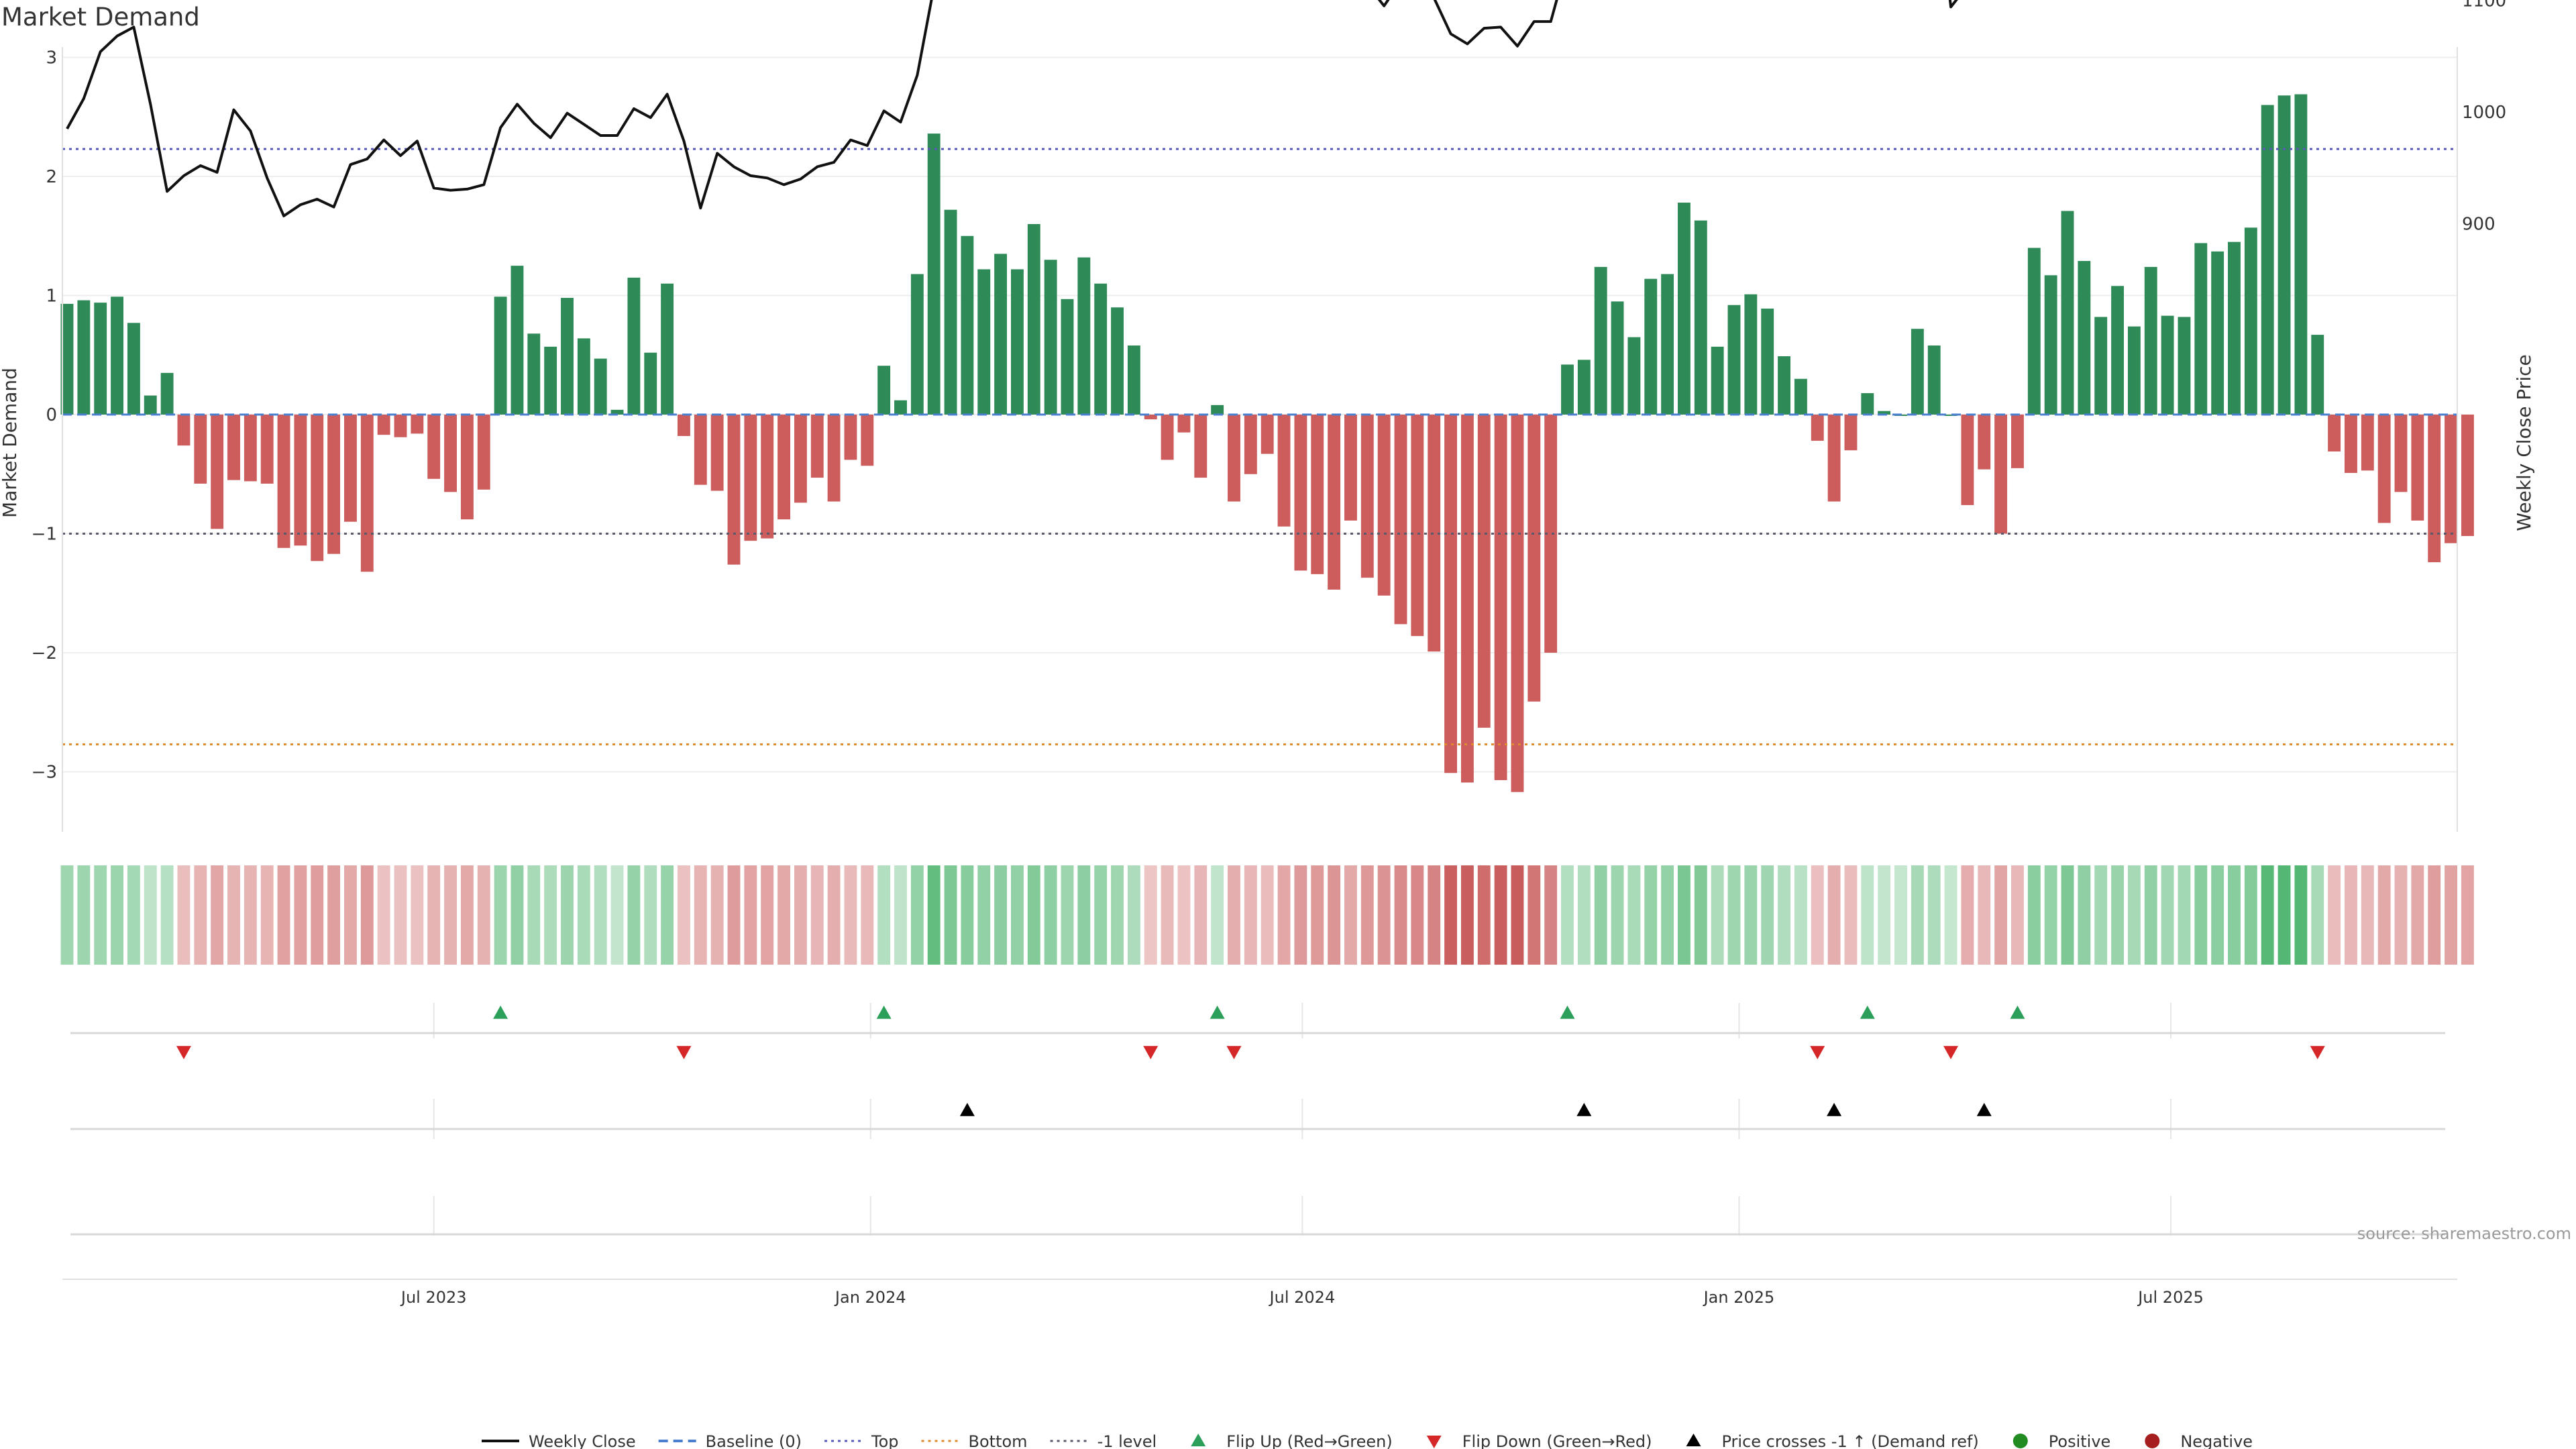 This screenshot has height=1449, width=2576. What do you see at coordinates (2524, 442) in the screenshot?
I see `y2-axis-label: Weekly Close Price` at bounding box center [2524, 442].